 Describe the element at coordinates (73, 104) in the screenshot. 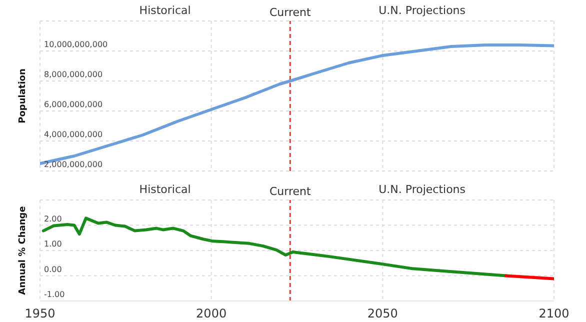

I see `y-tick-label: 6,000,000,000` at that location.